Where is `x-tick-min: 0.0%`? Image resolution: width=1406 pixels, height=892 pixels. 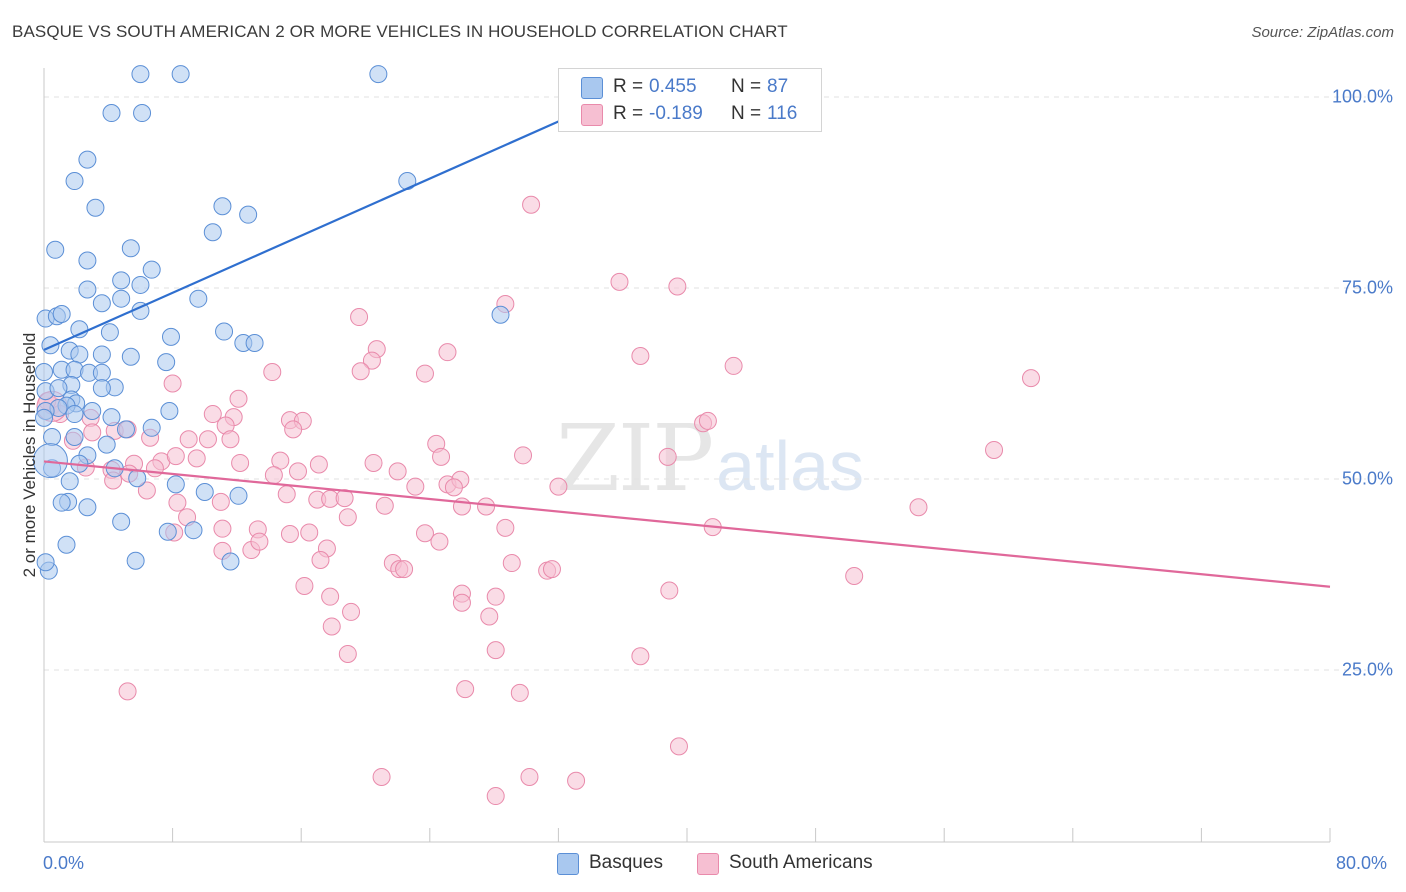
x-tick-min: 0.0% is located at coordinates (64, 863).